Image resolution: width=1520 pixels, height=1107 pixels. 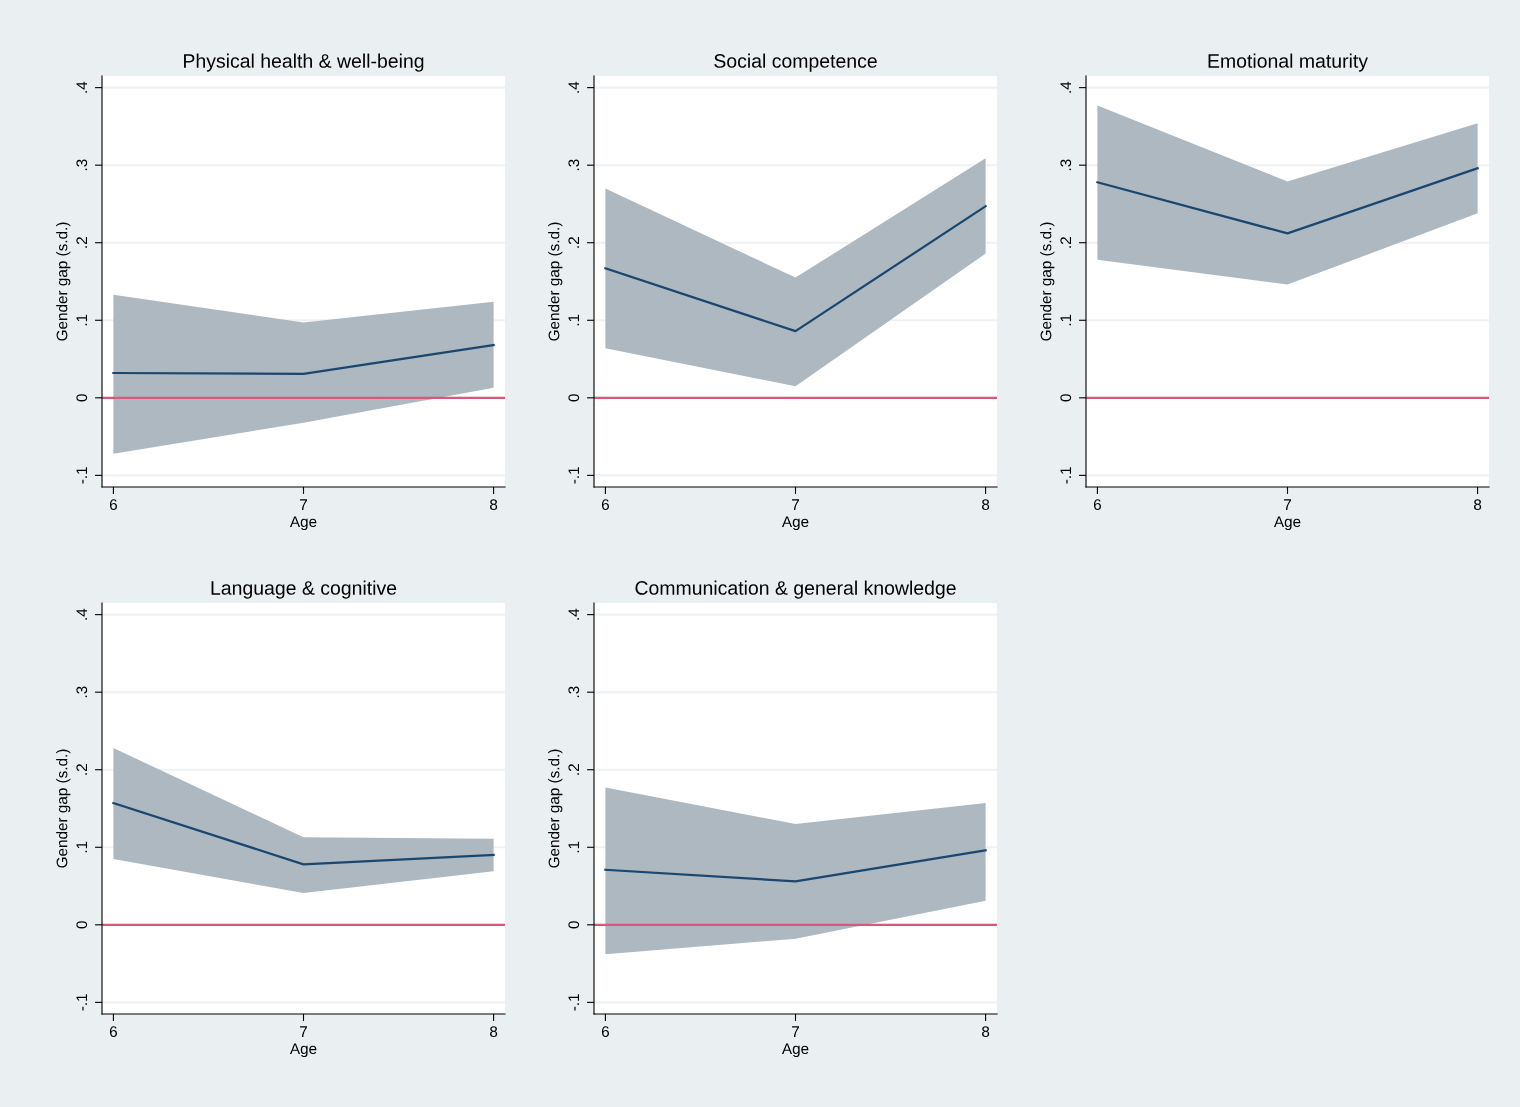 What do you see at coordinates (795, 589) in the screenshot?
I see `chart-title: Communication & general knowledge` at bounding box center [795, 589].